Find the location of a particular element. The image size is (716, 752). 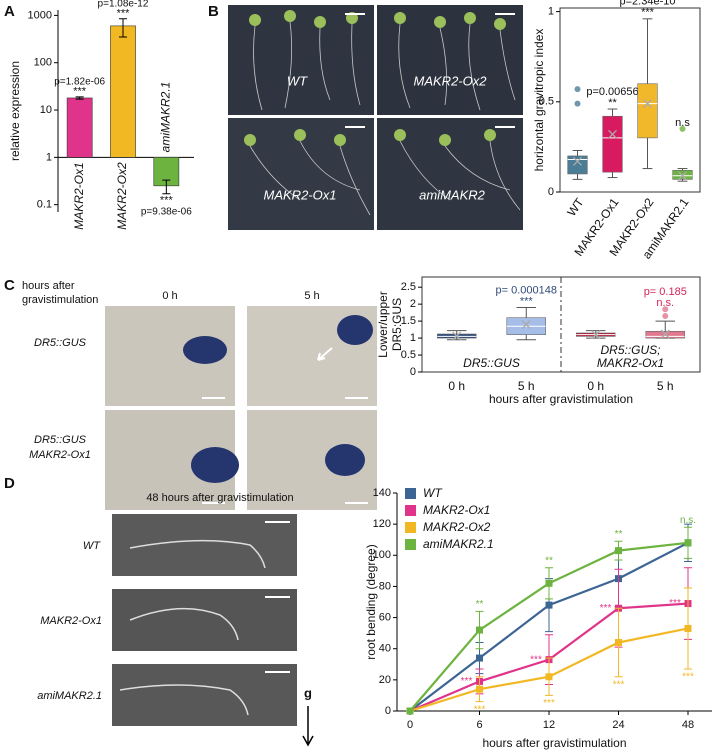

row-label: WT is located at coordinates (92, 546).